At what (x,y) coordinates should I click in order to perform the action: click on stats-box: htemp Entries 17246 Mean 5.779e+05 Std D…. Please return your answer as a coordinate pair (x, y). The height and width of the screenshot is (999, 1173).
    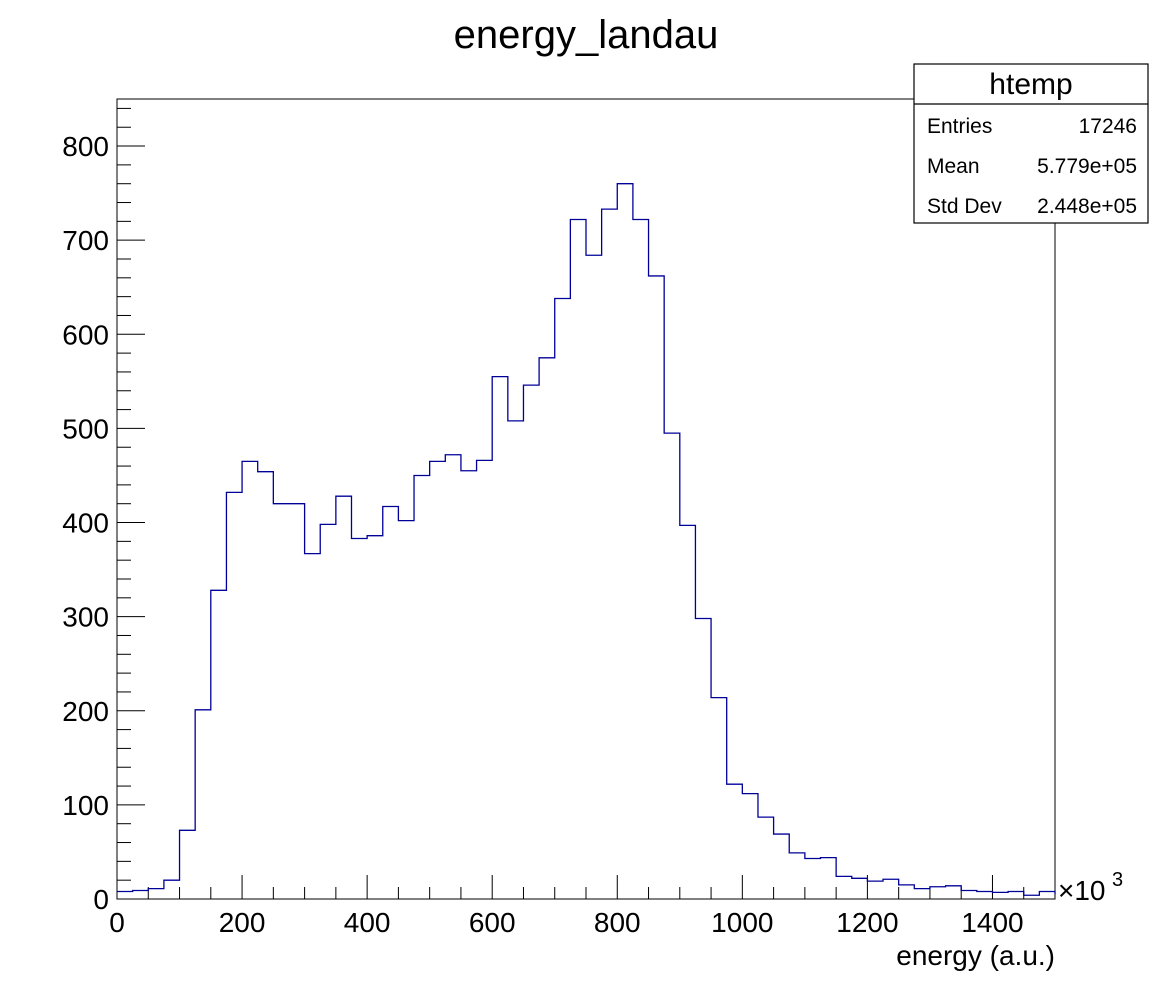
    Looking at the image, I should click on (1031, 143).